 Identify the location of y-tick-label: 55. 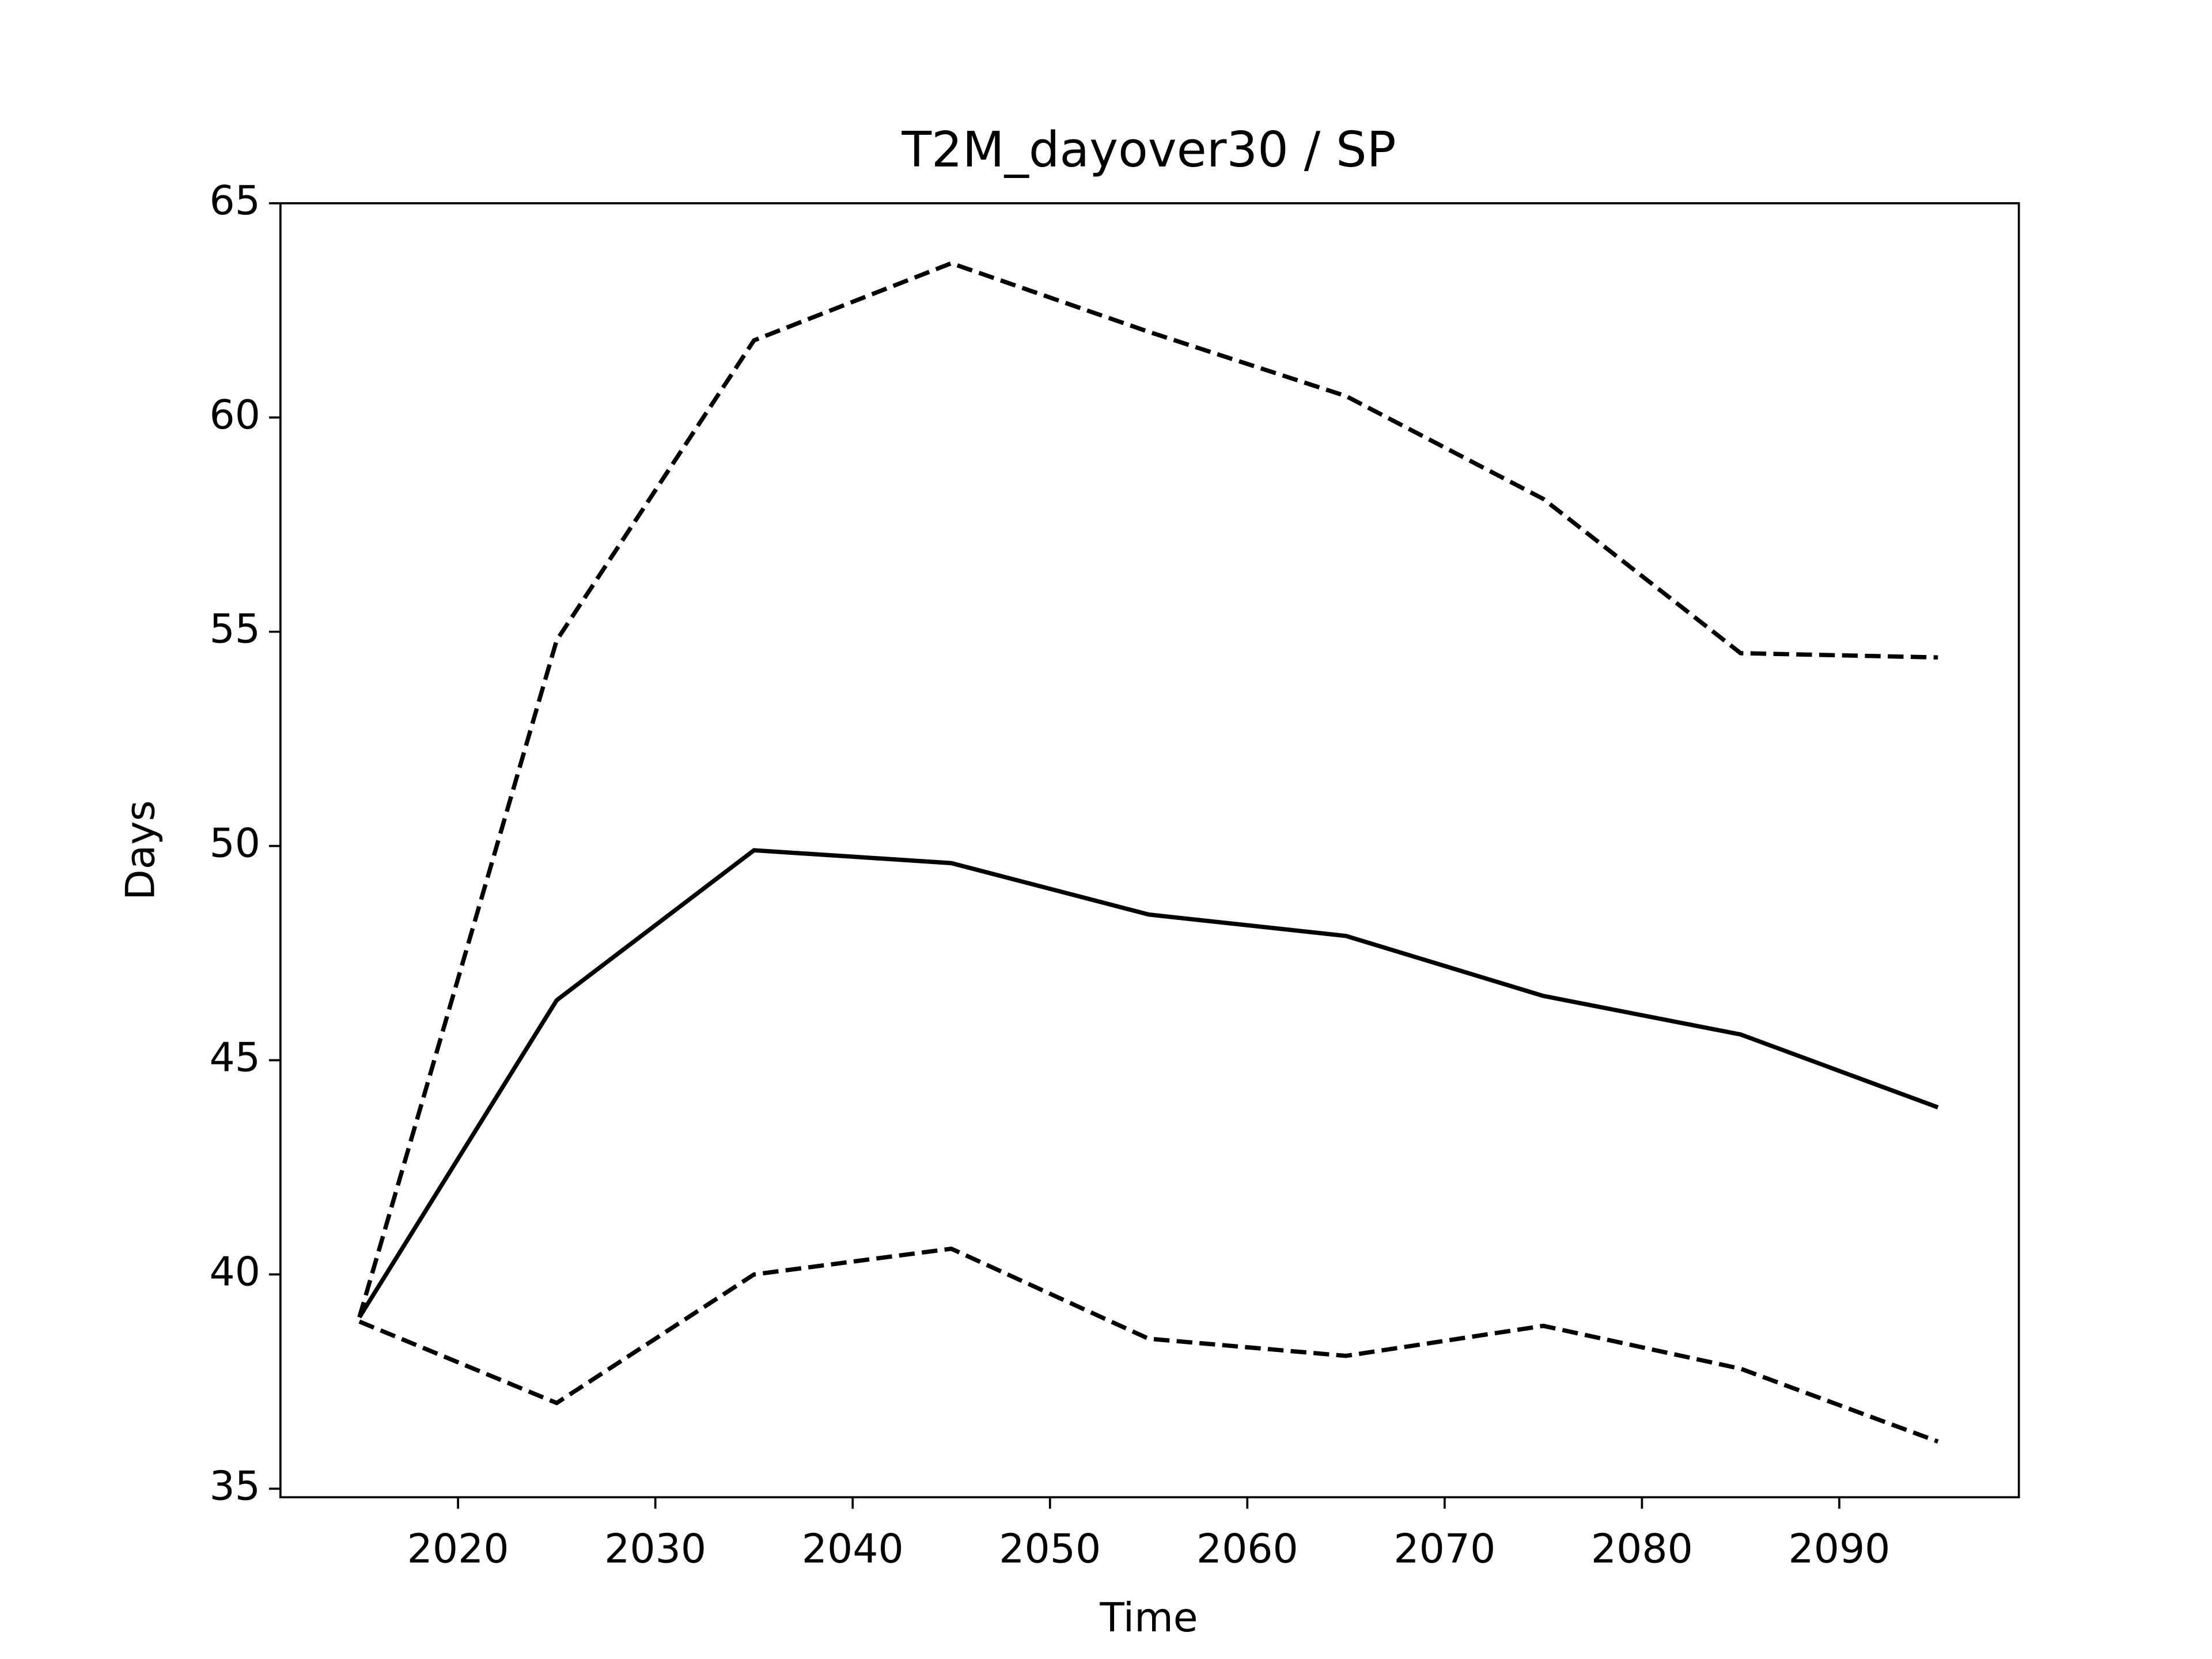
(235, 629).